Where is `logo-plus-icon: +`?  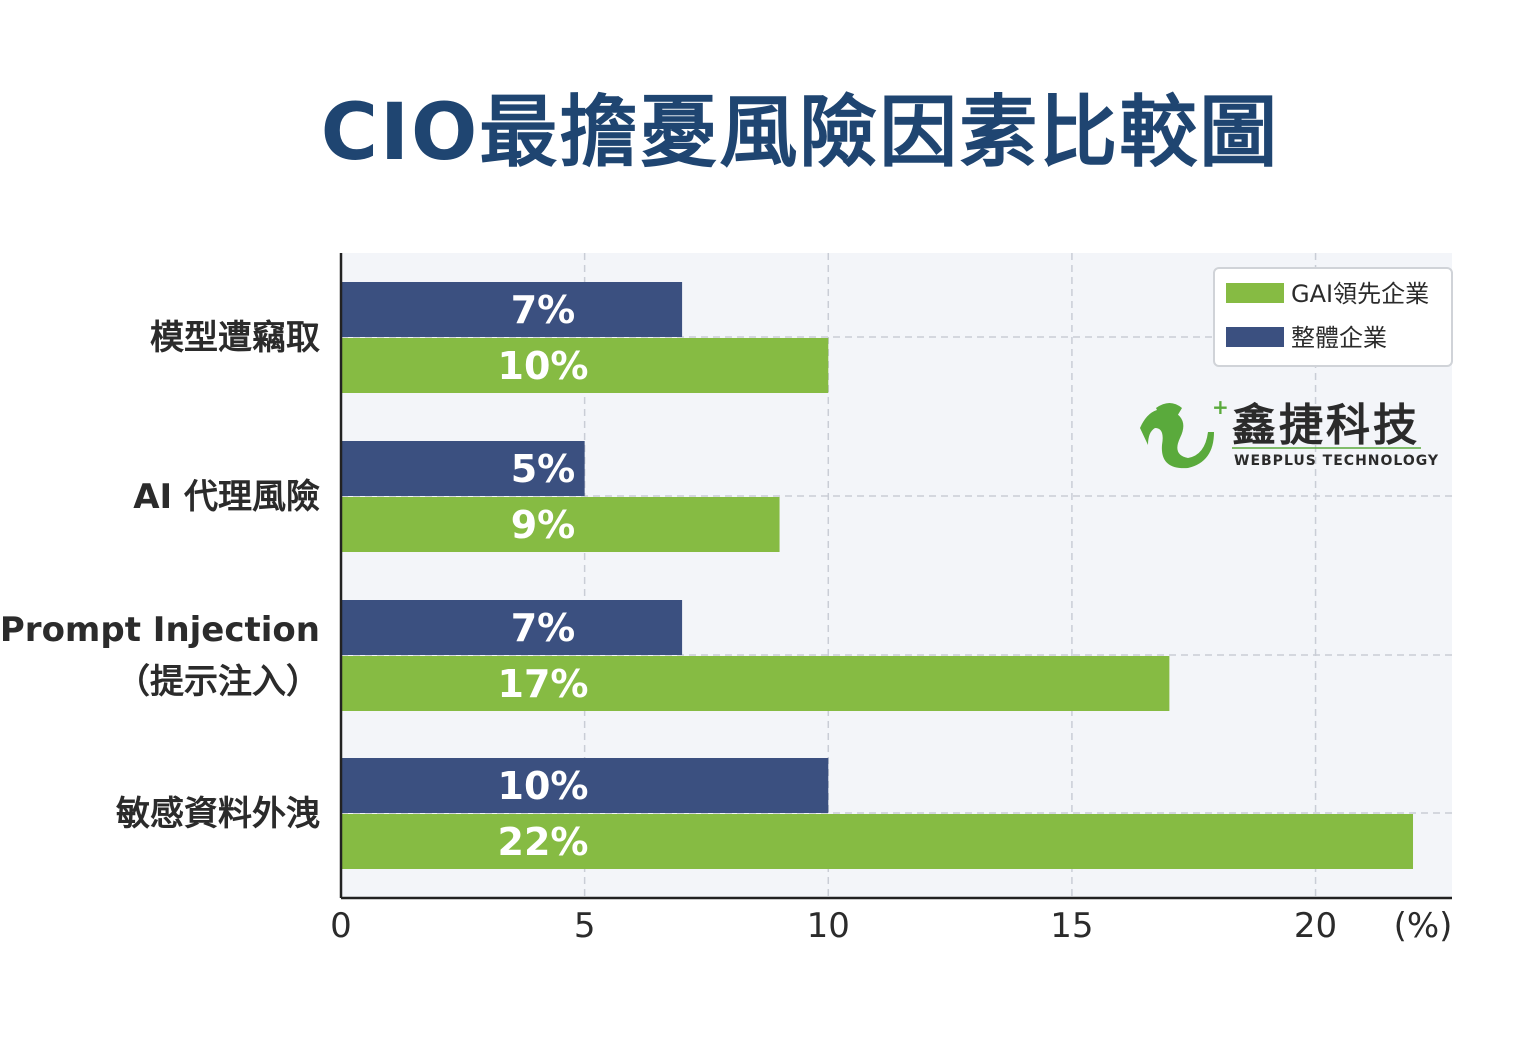
logo-plus-icon: + is located at coordinates (1220, 407).